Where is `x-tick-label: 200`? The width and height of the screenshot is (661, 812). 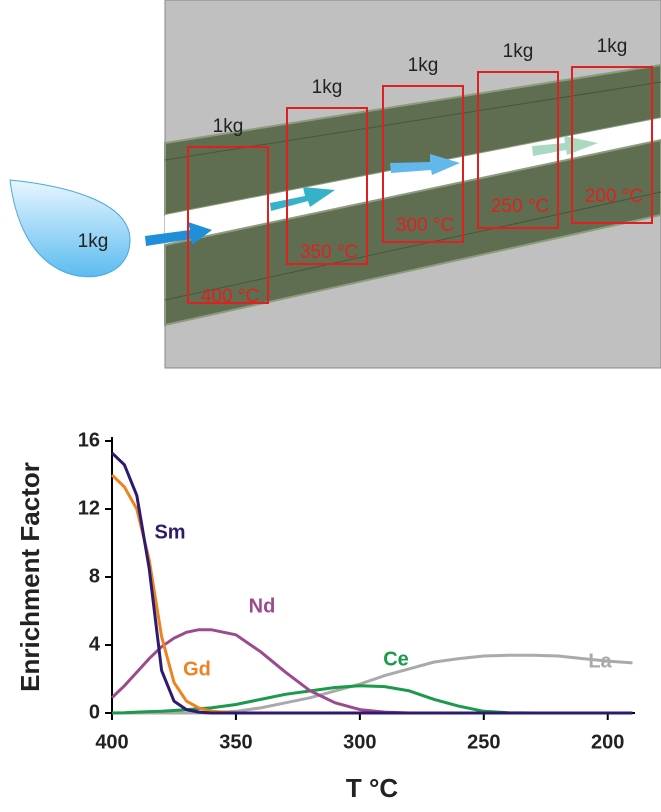 x-tick-label: 200 is located at coordinates (607, 742).